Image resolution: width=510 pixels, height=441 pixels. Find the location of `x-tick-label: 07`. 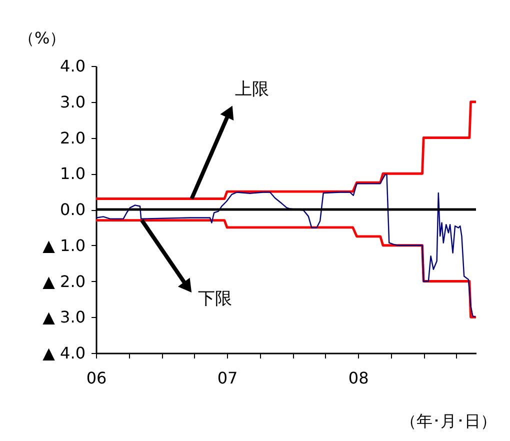

x-tick-label: 07 is located at coordinates (227, 378).